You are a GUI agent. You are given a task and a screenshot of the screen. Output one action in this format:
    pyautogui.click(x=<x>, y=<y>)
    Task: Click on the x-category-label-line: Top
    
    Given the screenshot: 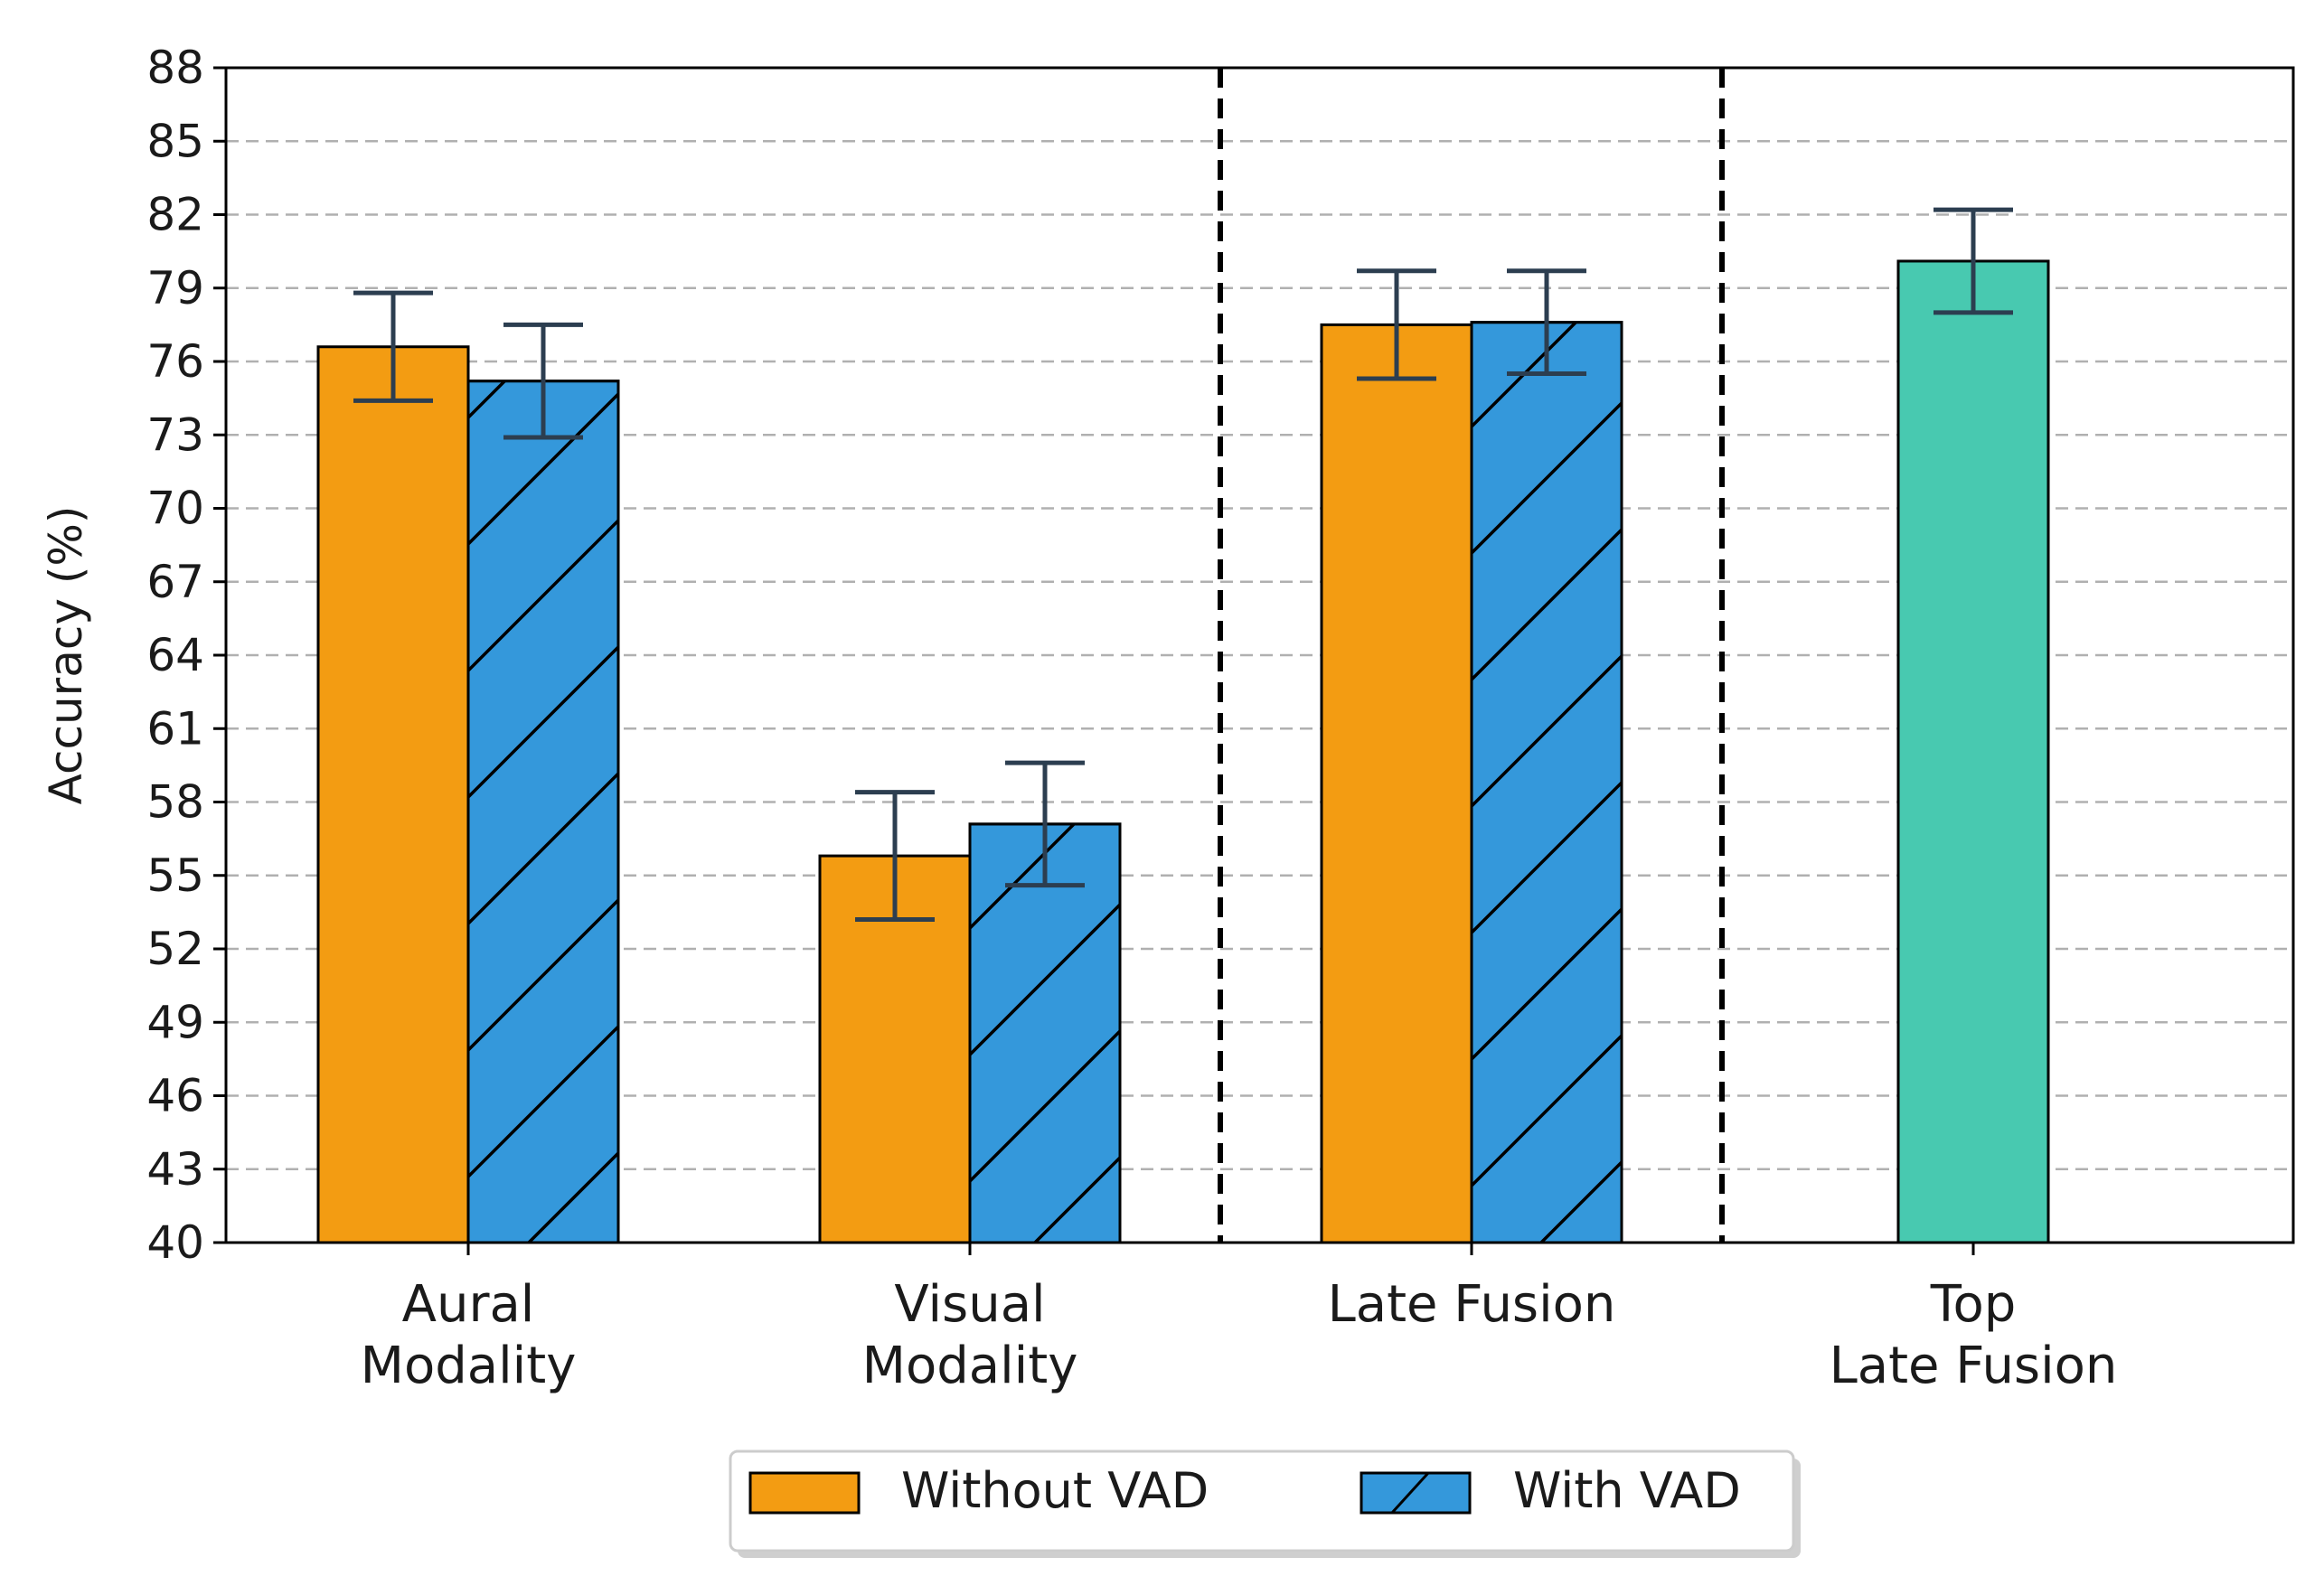 What is the action you would take?
    pyautogui.click(x=1973, y=1304)
    